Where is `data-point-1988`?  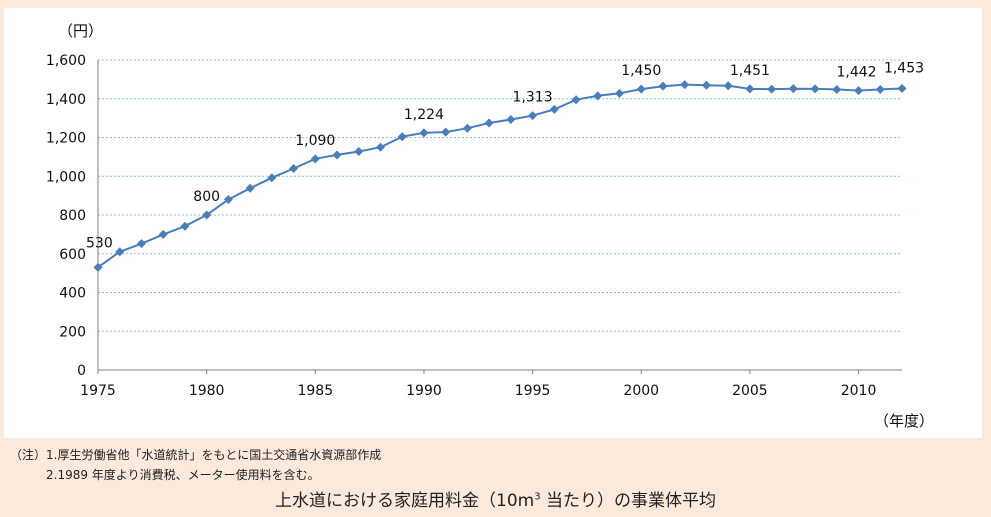 data-point-1988 is located at coordinates (380, 147).